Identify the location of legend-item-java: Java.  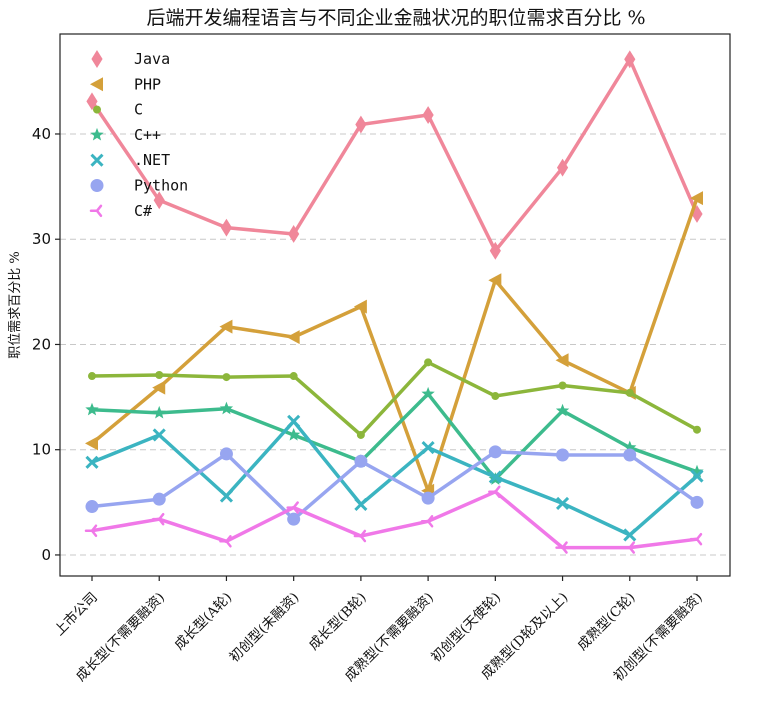
(130, 59).